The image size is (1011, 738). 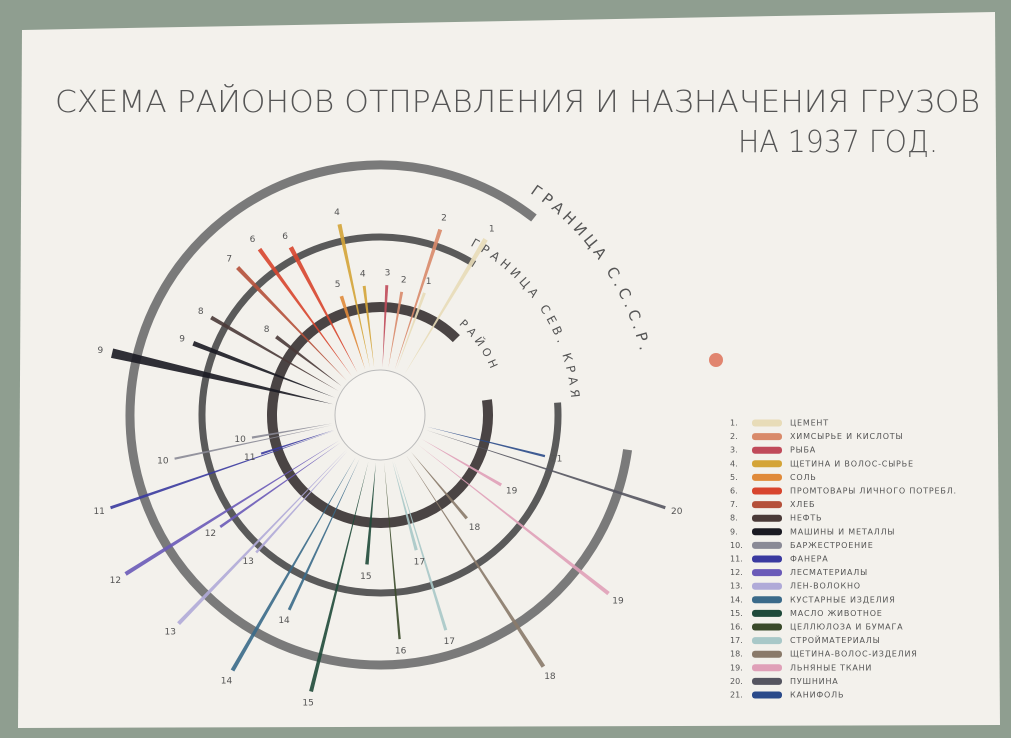 I want to click on legend-label: ЛЬНЯНЫЕ ТКАНИ, so click(x=831, y=667).